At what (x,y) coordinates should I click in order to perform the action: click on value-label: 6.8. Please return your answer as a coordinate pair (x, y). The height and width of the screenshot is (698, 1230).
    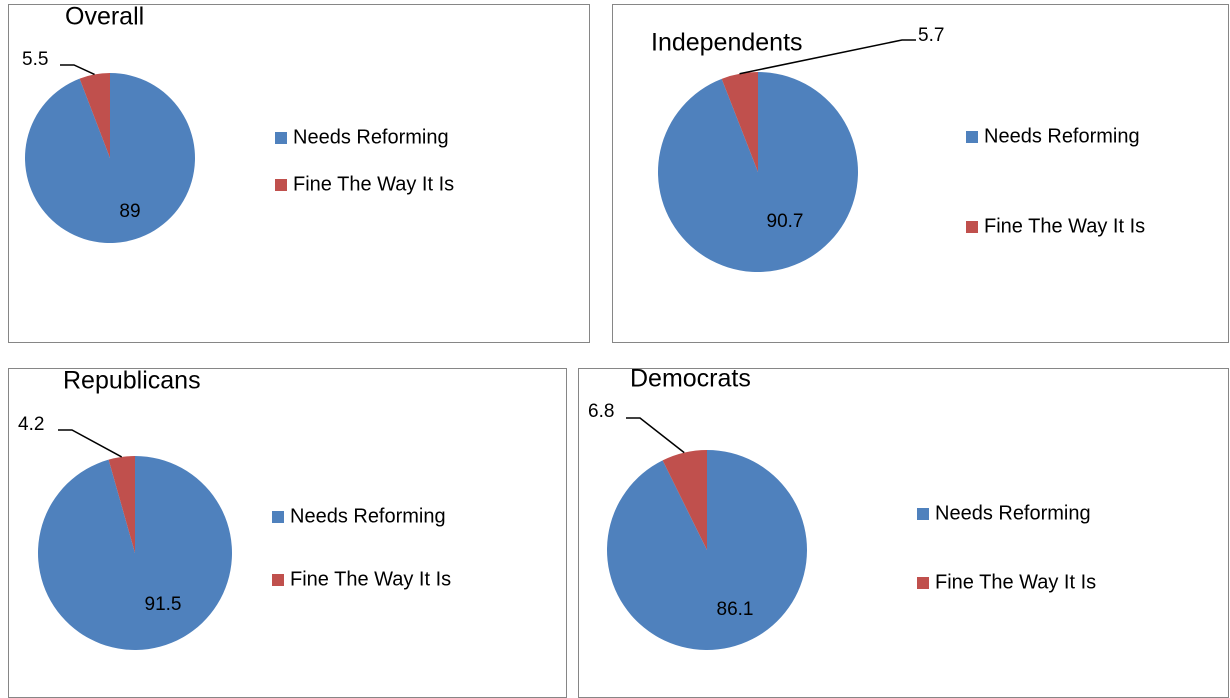
    Looking at the image, I should click on (601, 411).